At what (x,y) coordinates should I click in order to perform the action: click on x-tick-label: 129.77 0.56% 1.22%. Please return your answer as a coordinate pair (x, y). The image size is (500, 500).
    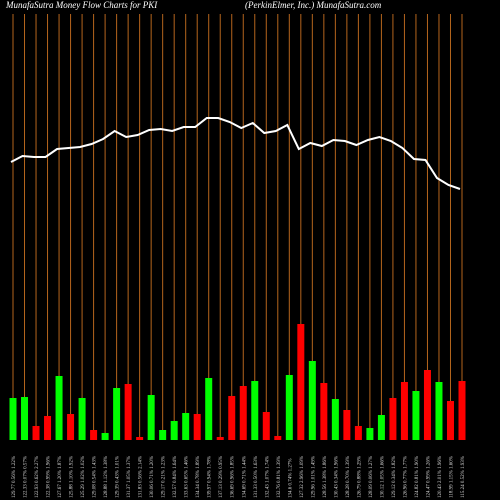
    Looking at the image, I should click on (14, 477).